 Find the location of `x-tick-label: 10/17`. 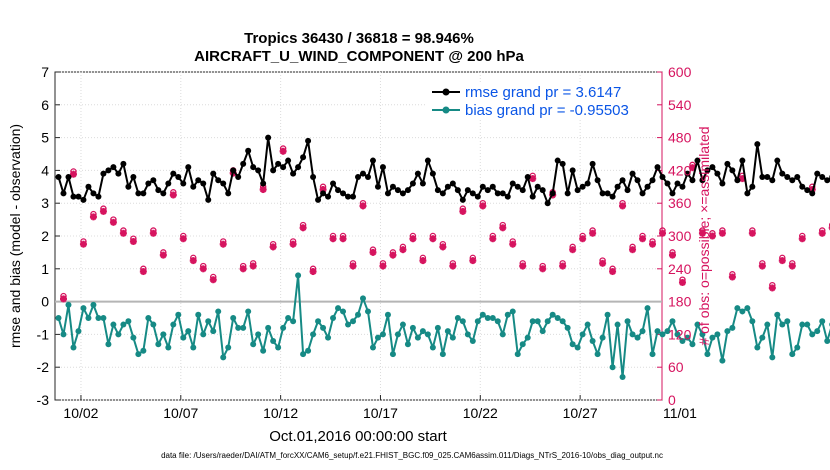

x-tick-label: 10/17 is located at coordinates (380, 413).